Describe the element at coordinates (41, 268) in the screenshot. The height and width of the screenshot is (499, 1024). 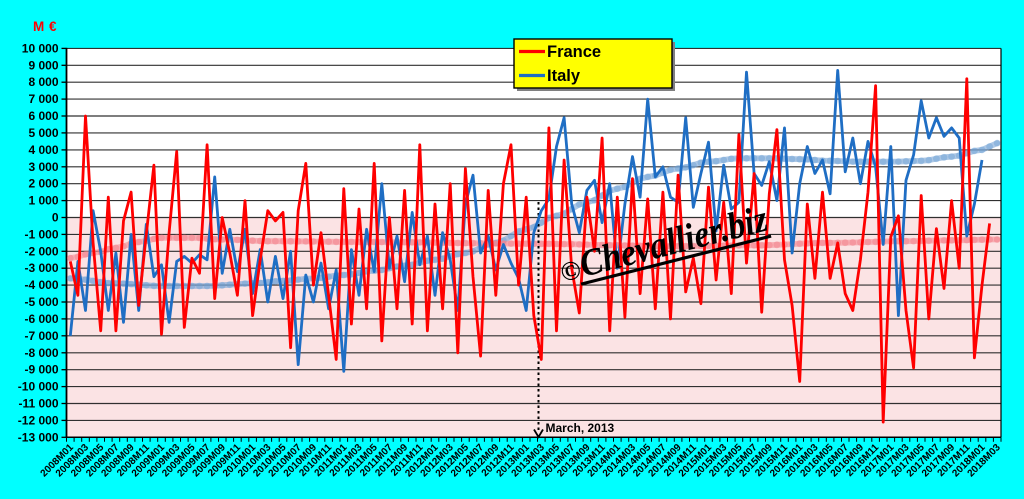
I see `svg-text: -3 000` at that location.